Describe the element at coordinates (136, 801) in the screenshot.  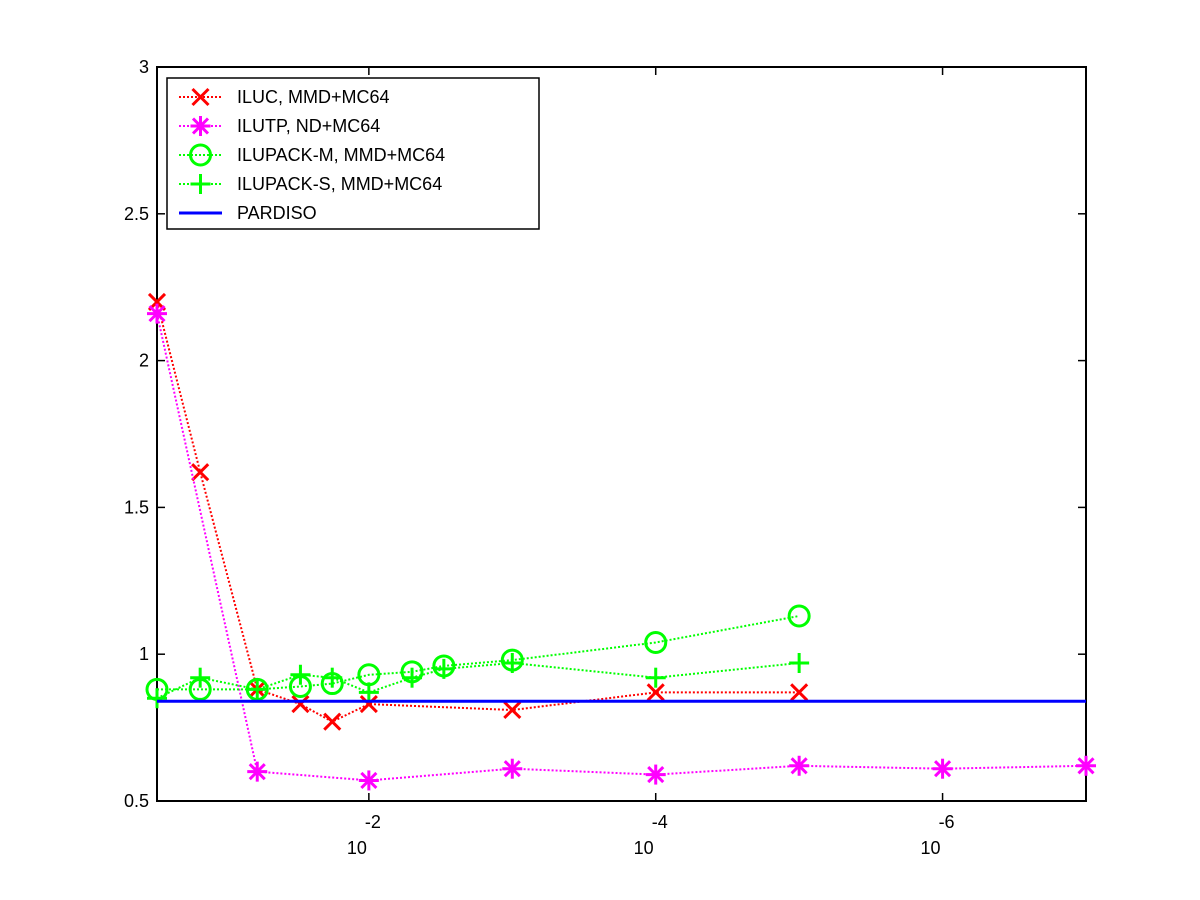
I see `y-tick-label: 0.5` at that location.